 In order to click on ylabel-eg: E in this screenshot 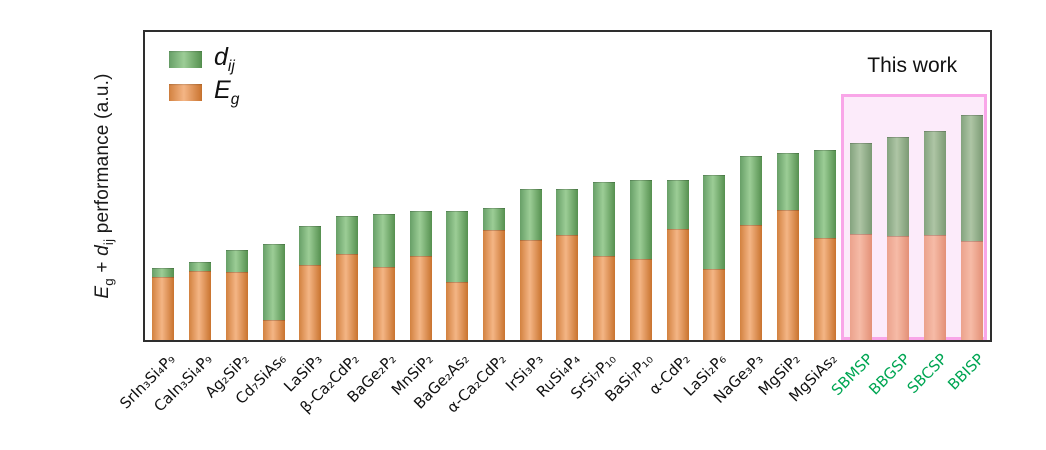, I will do `click(103, 292)`.